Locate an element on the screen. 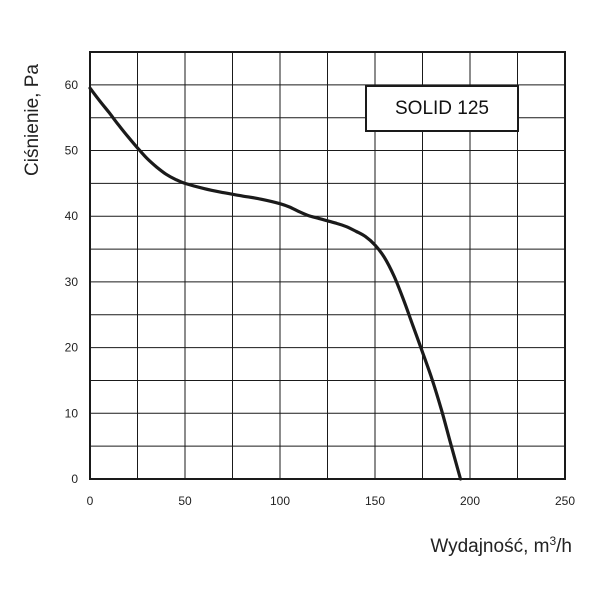 This screenshot has height=600, width=600. y-tick-label: 0 is located at coordinates (74, 479).